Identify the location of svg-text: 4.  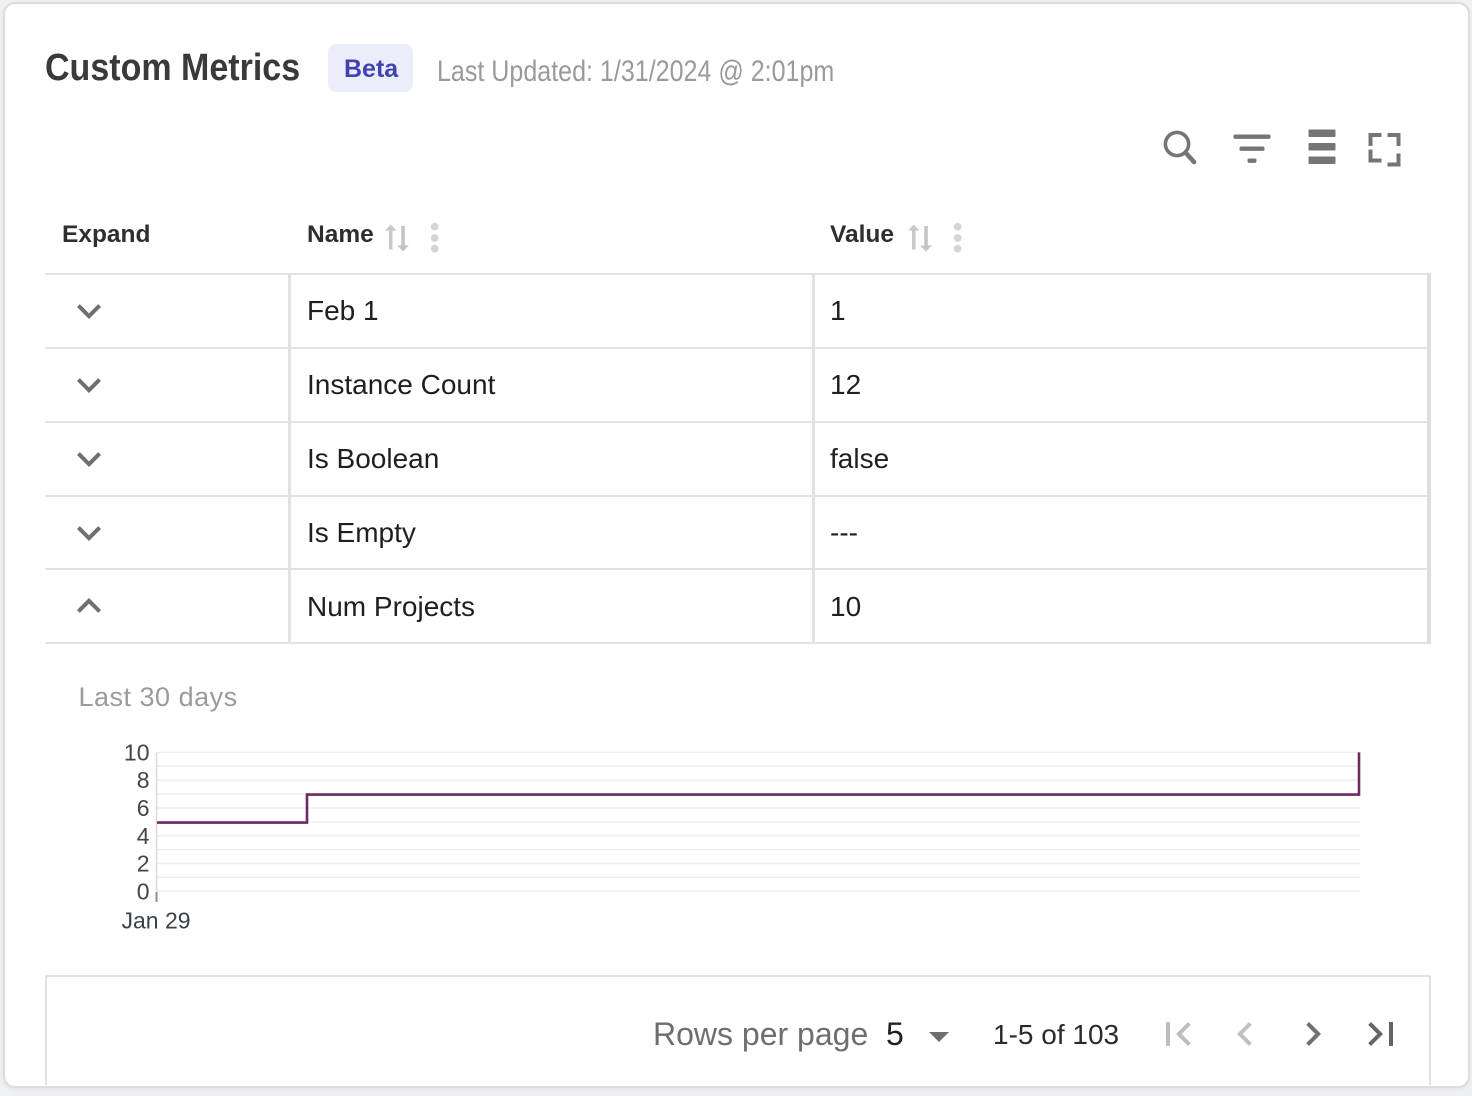
(143, 836).